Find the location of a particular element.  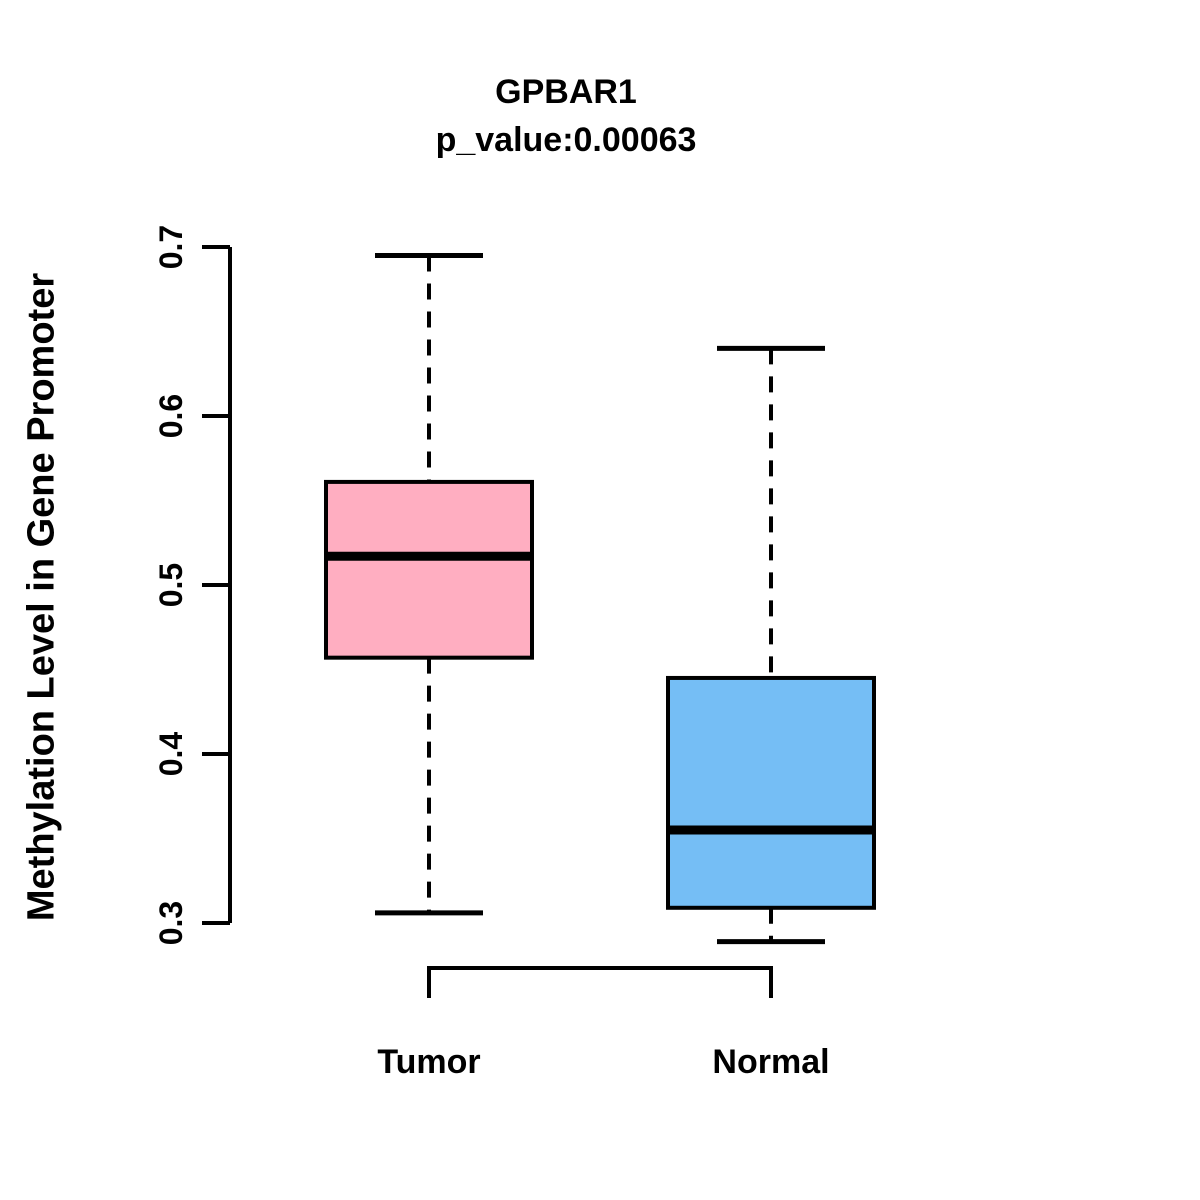

y-axis-tick-label: 0.7 is located at coordinates (171, 247).